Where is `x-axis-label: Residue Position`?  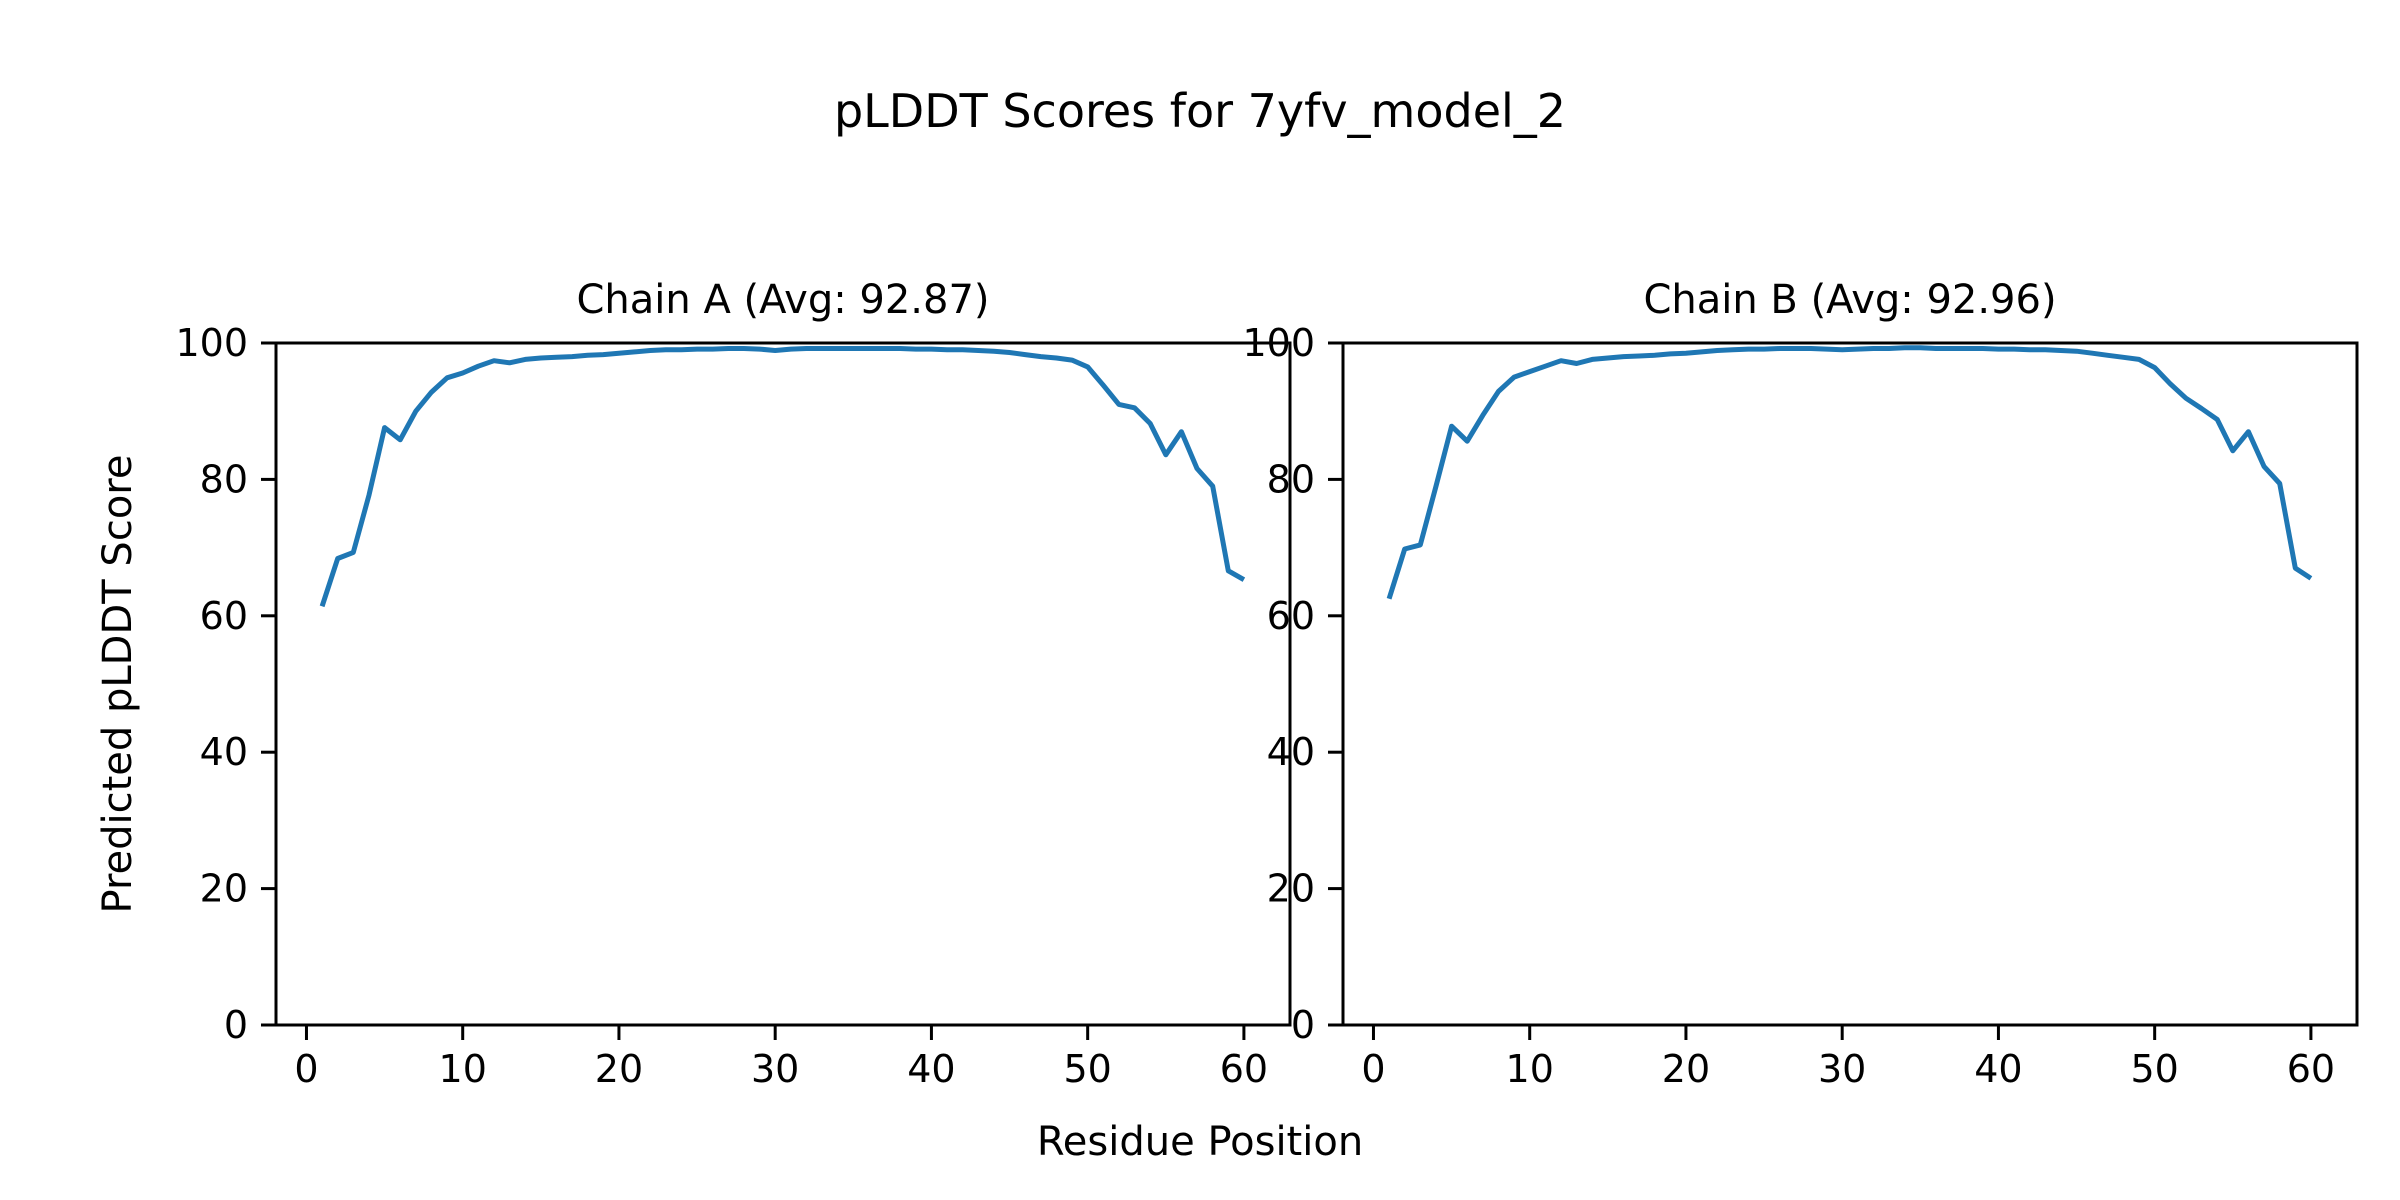
x-axis-label: Residue Position is located at coordinates (1200, 1142).